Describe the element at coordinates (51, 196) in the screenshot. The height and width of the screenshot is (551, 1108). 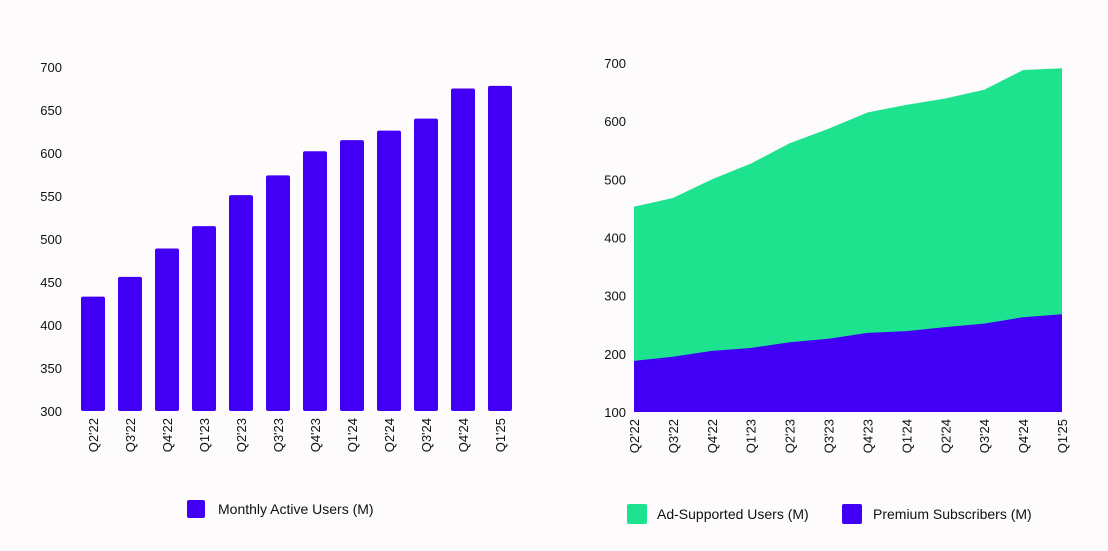
I see `y-tick-label: 550` at that location.